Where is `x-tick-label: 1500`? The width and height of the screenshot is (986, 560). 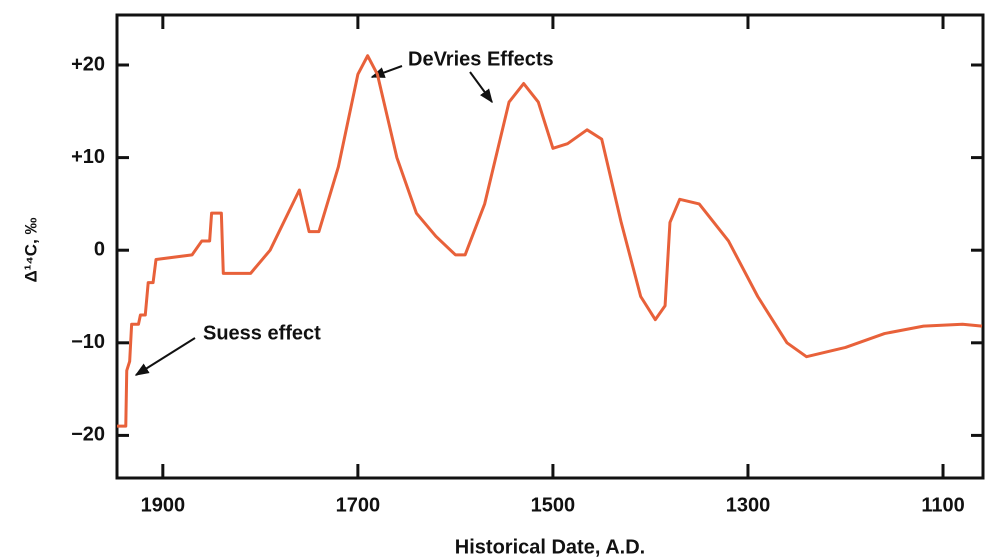
x-tick-label: 1500 is located at coordinates (553, 505).